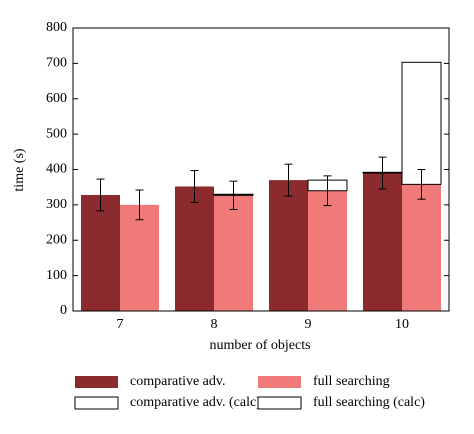 The width and height of the screenshot is (474, 434). I want to click on legend-label: comparative adv., so click(178, 381).